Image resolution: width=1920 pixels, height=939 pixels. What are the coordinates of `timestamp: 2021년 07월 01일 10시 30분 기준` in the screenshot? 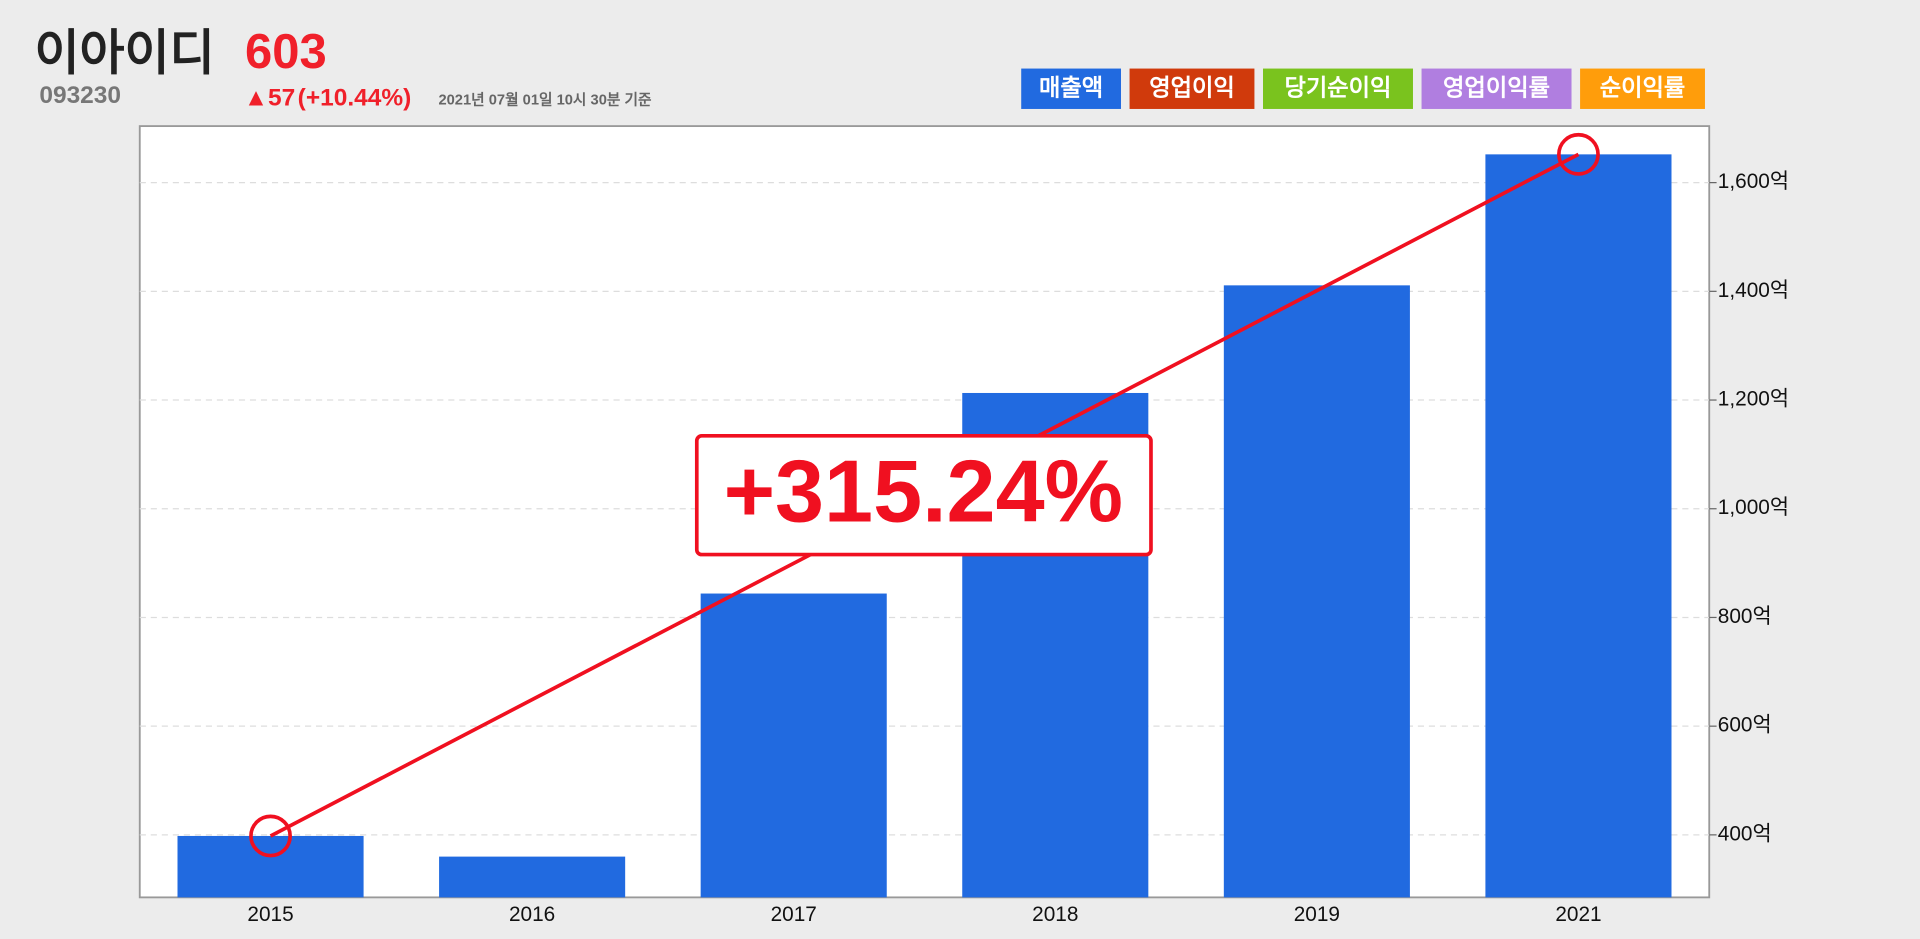 It's located at (545, 99).